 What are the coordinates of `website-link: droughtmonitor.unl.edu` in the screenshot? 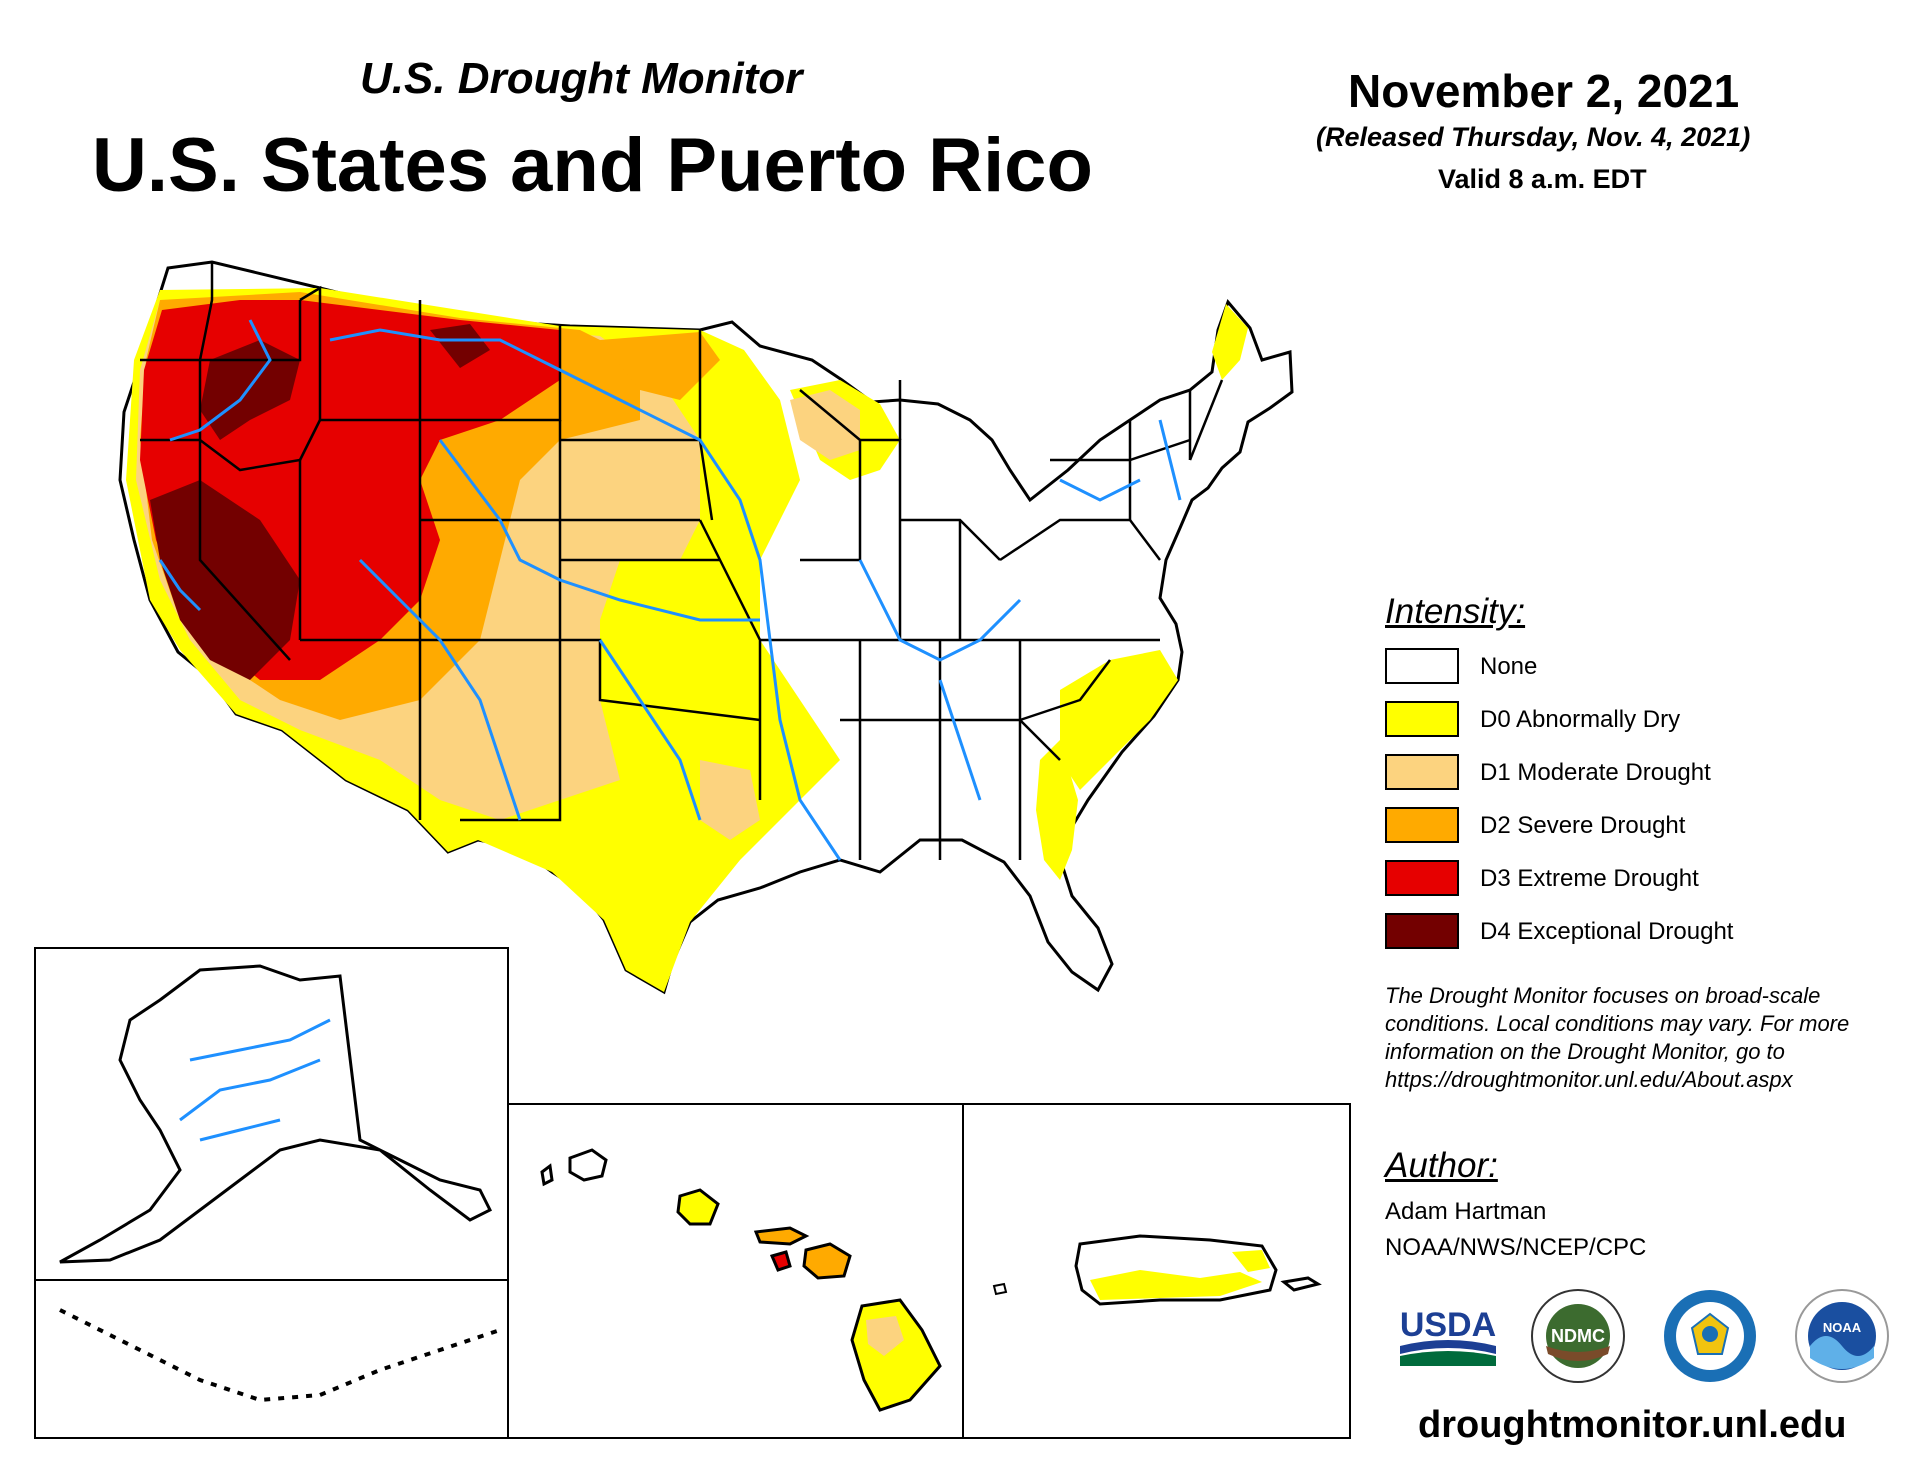 It's located at (1632, 1425).